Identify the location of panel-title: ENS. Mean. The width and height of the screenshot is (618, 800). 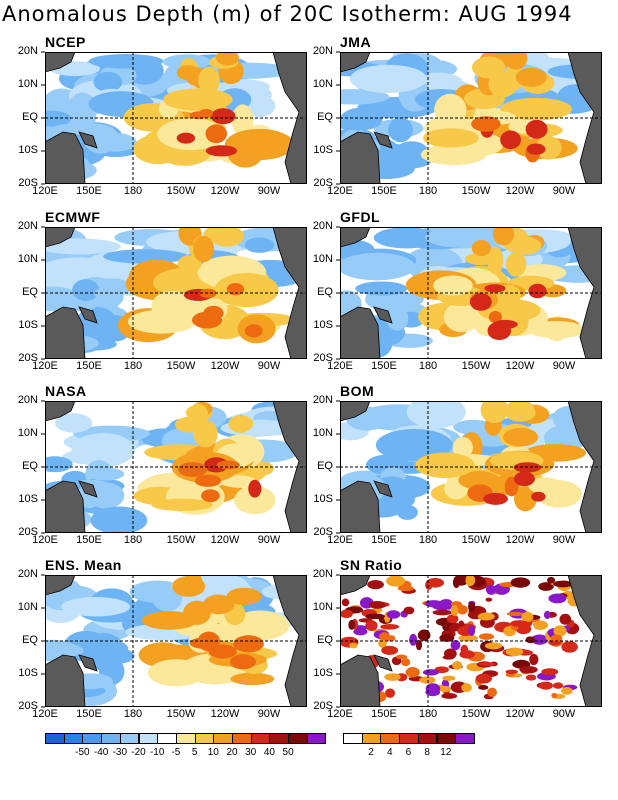
(83, 565).